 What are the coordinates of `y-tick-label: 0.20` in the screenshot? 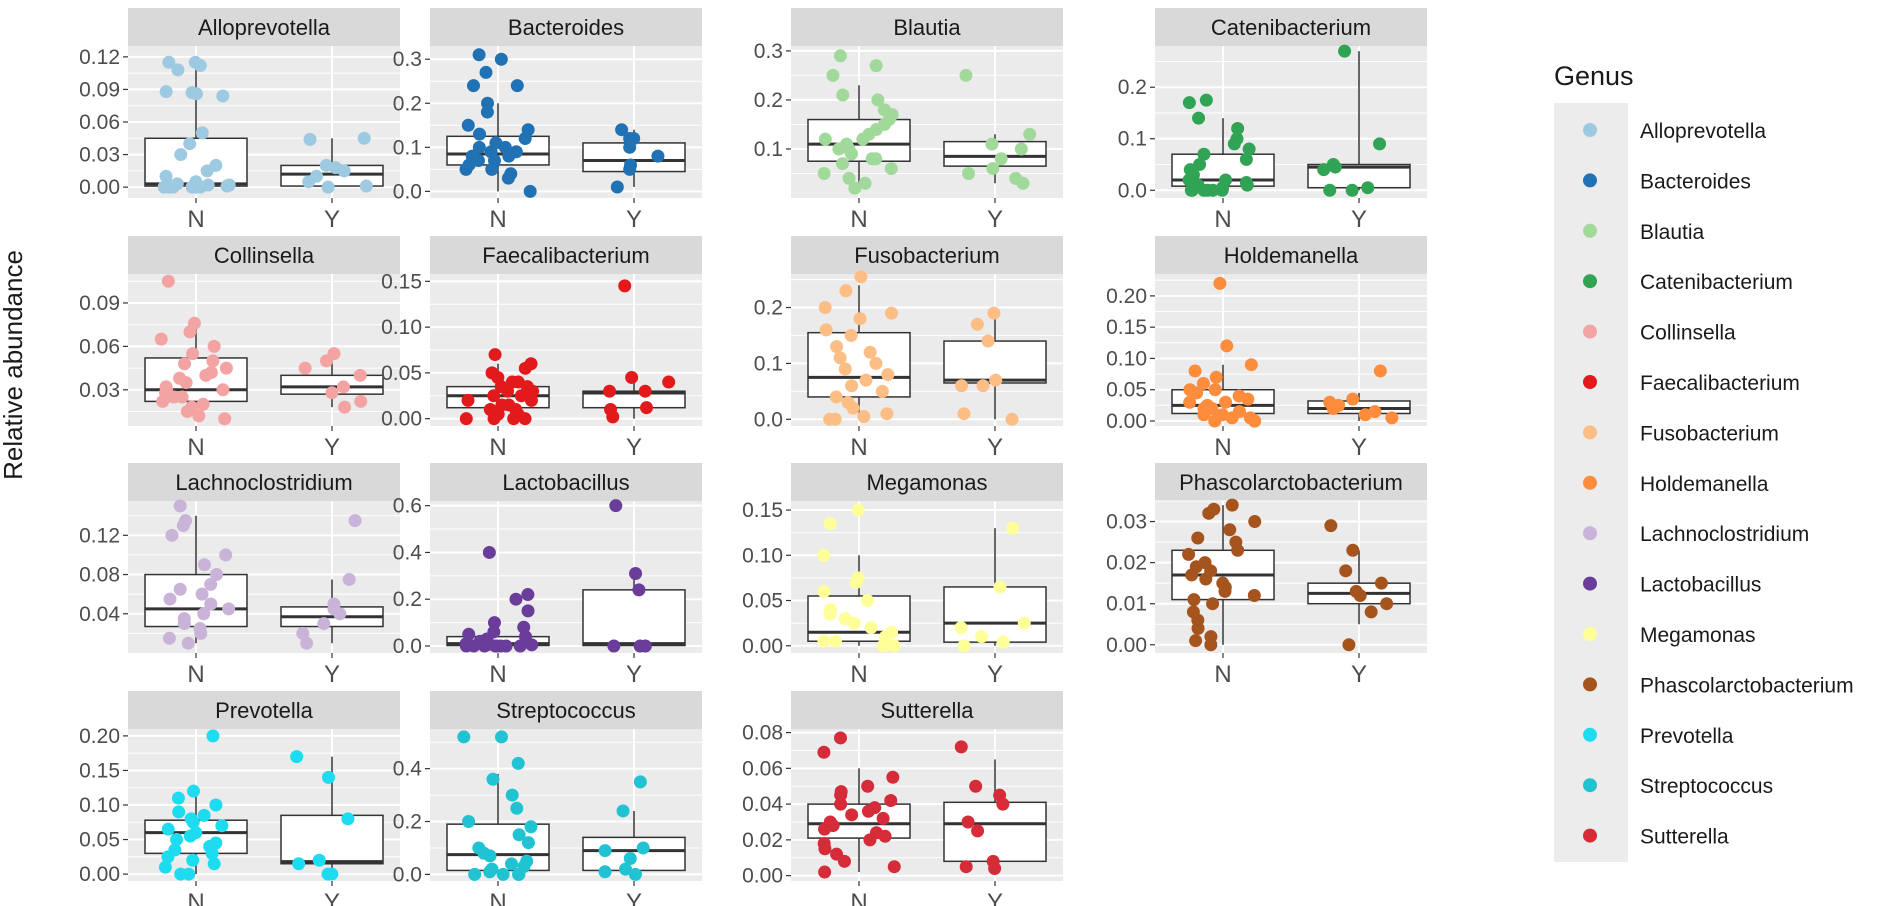 It's located at (99, 736).